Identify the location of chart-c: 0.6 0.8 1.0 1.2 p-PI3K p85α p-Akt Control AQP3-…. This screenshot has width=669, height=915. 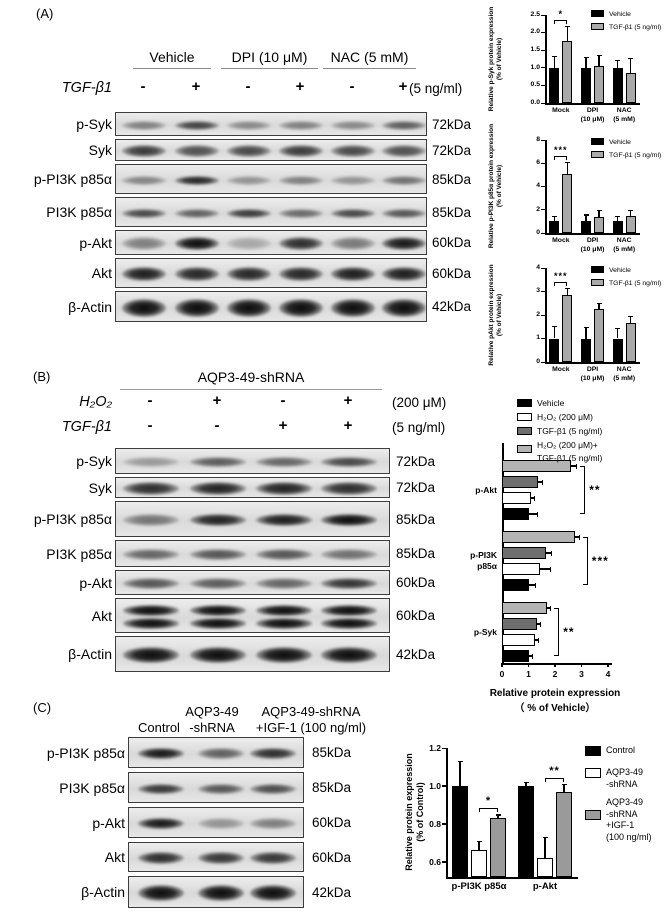
(536, 824).